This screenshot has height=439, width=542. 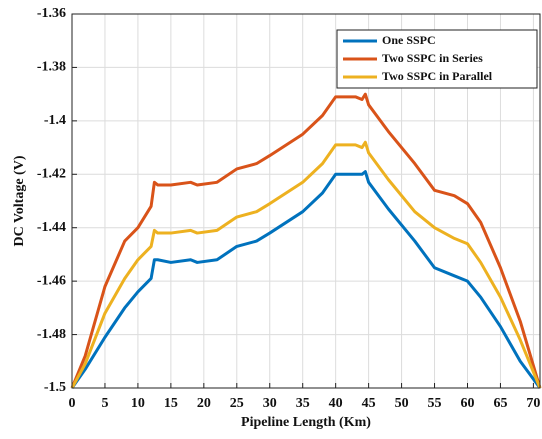 What do you see at coordinates (435, 403) in the screenshot?
I see `x-tick-label: 55` at bounding box center [435, 403].